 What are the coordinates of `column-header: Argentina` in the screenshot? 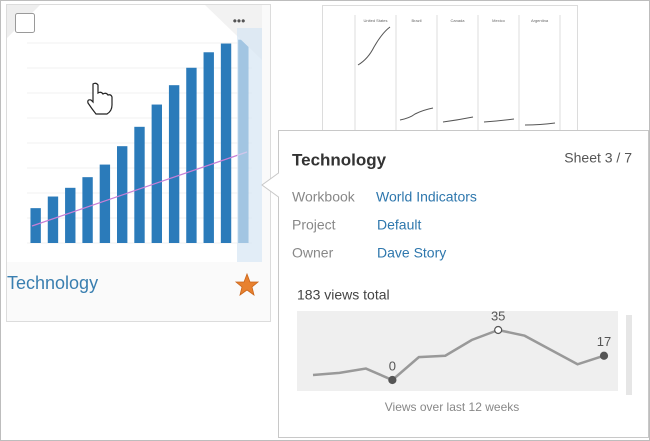 It's located at (540, 20).